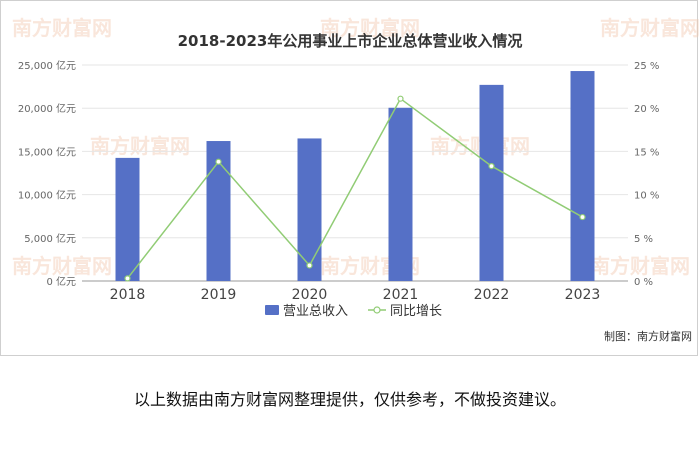  I want to click on chart-title: 2018-2023年公用事业上市企业总体营业收入情况, so click(350, 41).